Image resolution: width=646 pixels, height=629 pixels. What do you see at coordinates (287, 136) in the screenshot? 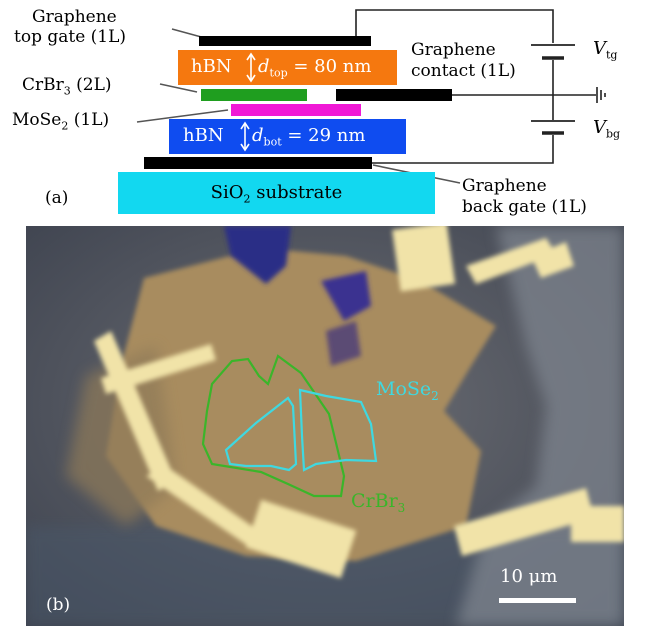
I see `hbn-bottom-layer: hBN dbot = 29 nm` at bounding box center [287, 136].